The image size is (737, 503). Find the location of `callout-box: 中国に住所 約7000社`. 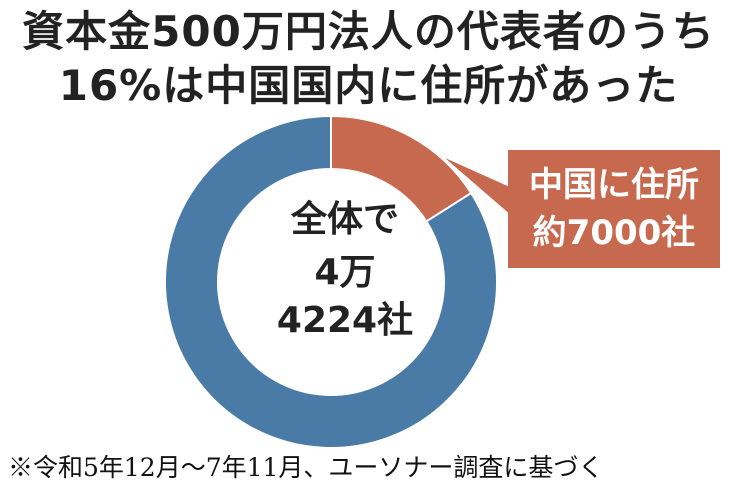

callout-box: 中国に住所 約7000社 is located at coordinates (614, 209).